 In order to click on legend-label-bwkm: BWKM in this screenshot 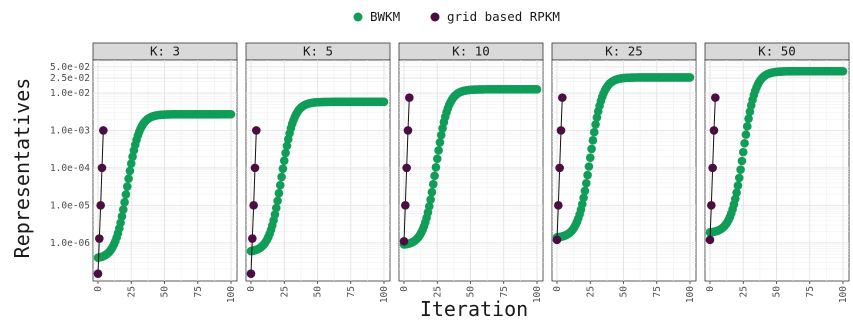, I will do `click(385, 16)`.